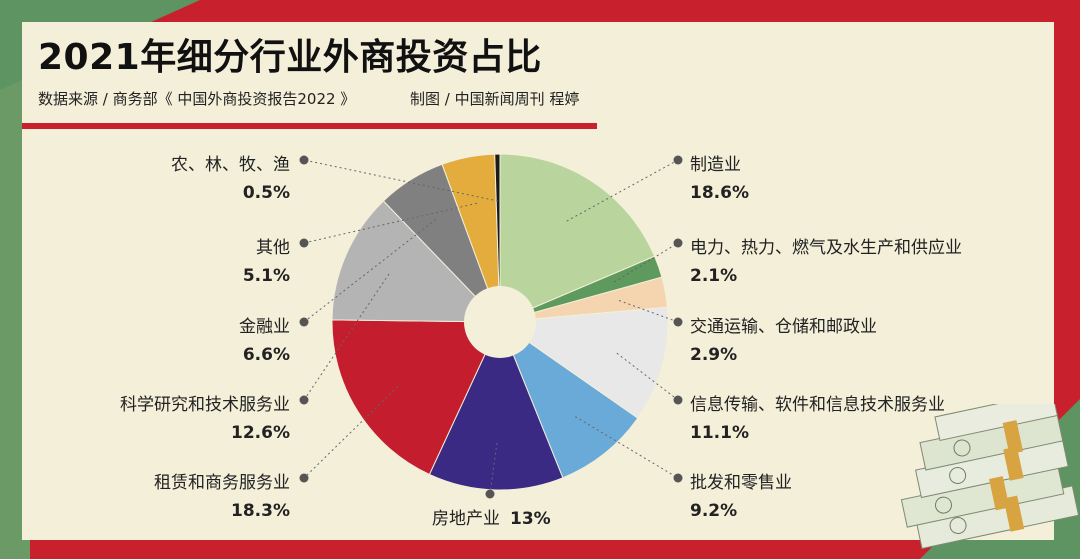 Image resolution: width=1080 pixels, height=559 pixels. Describe the element at coordinates (273, 248) in the screenshot. I see `slice-label-name: 其他` at that location.